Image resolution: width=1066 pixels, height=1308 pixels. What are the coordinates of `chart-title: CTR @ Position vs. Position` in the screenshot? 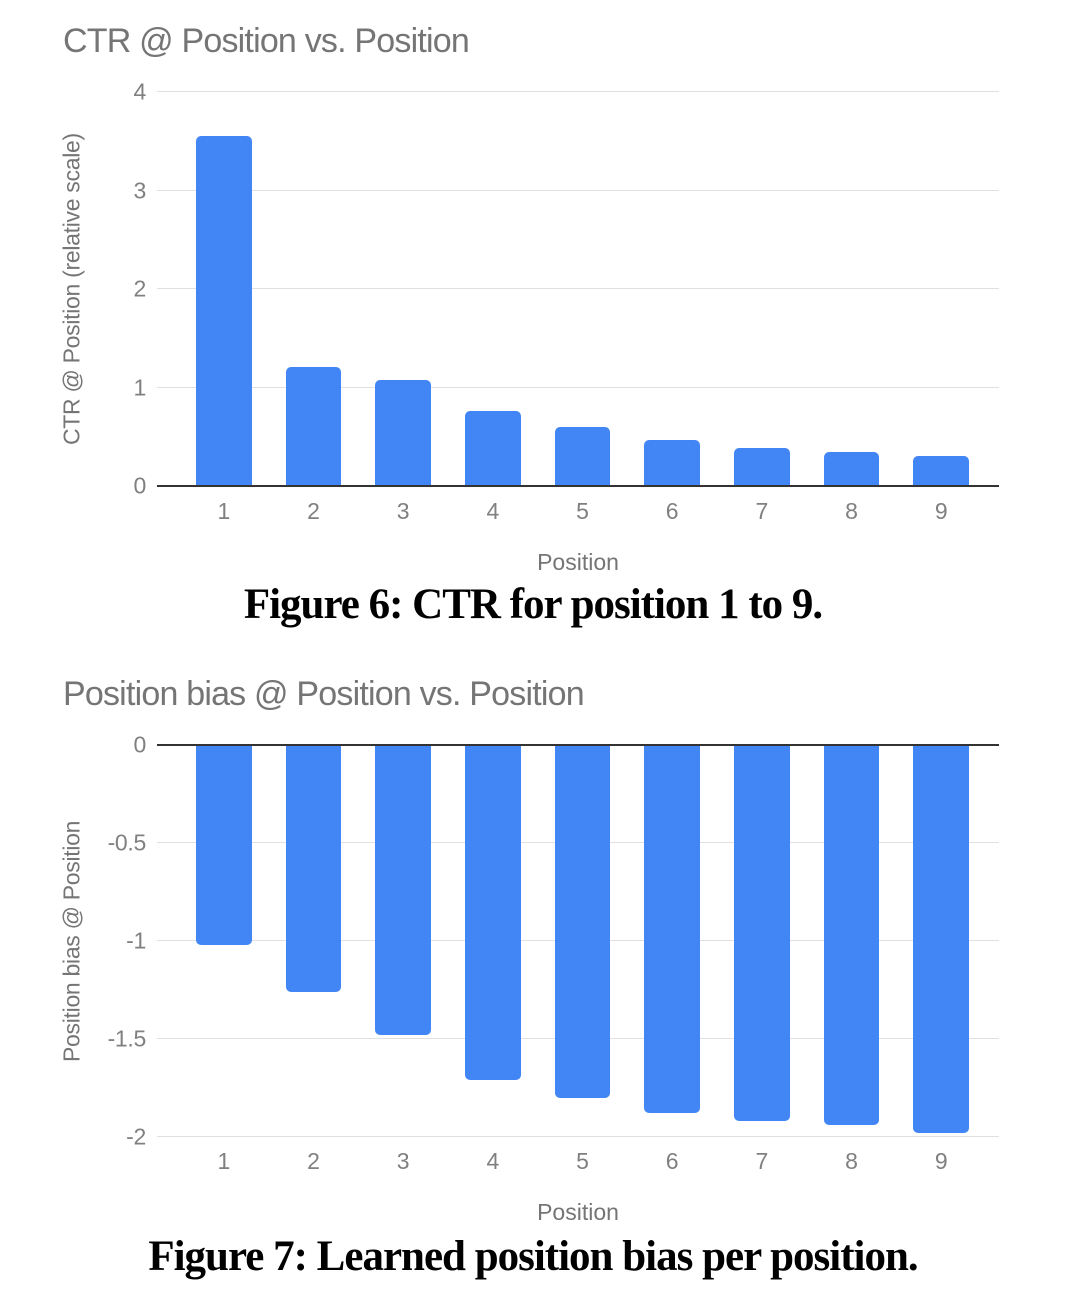 It's located at (266, 41).